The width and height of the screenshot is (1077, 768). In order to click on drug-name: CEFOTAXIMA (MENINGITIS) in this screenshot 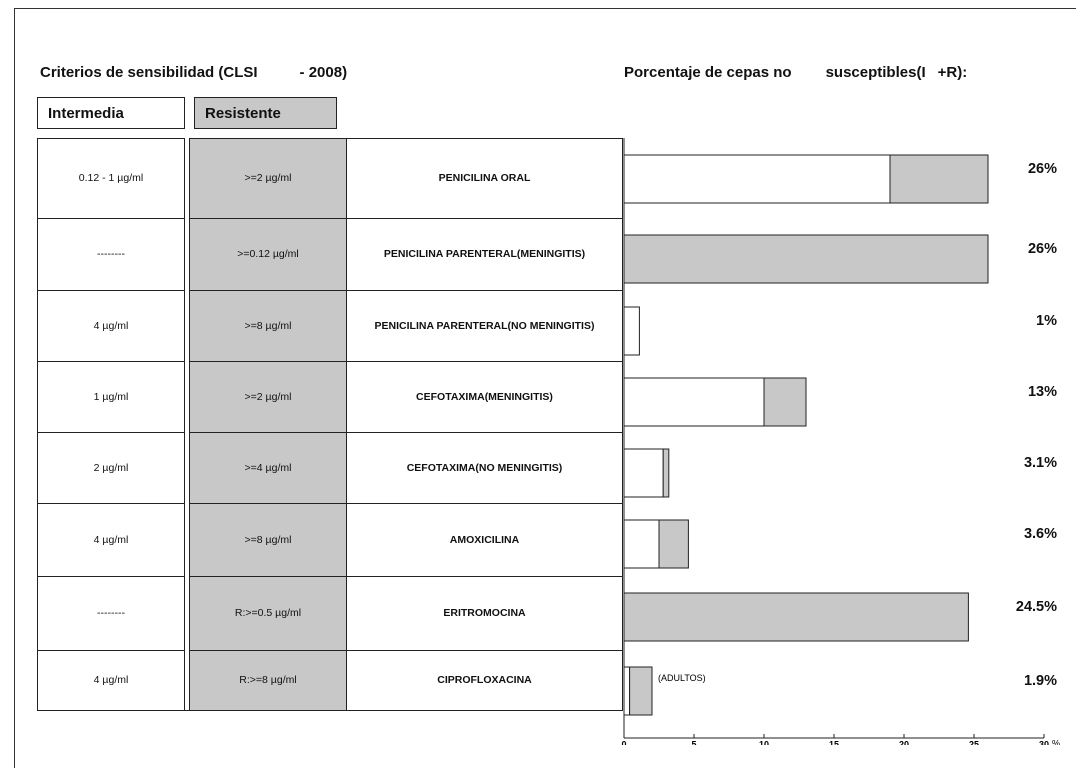, I will do `click(485, 396)`.